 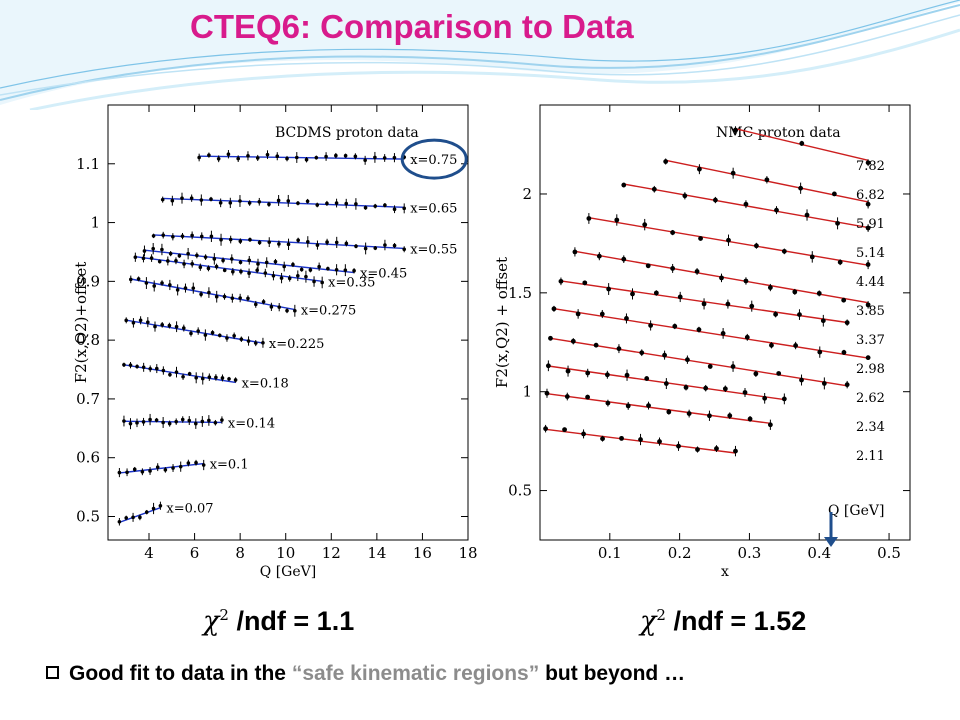 I want to click on x-tick-label: 6, so click(x=195, y=553).